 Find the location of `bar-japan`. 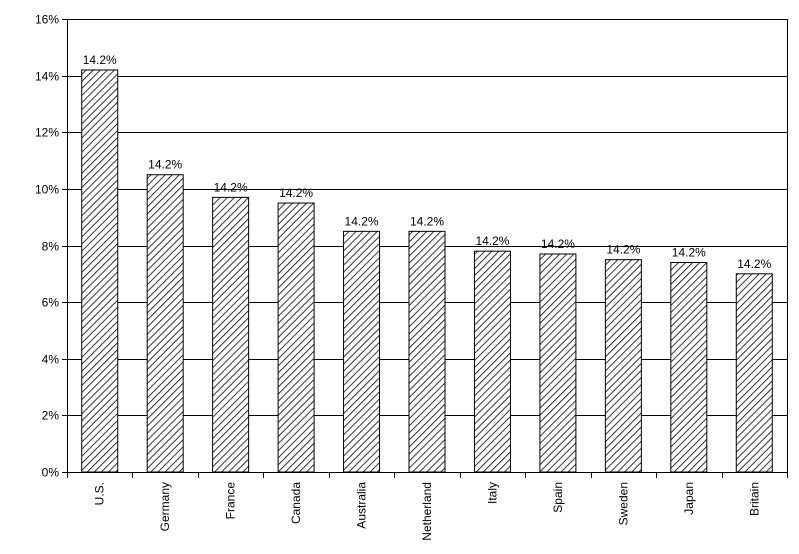

bar-japan is located at coordinates (689, 367).